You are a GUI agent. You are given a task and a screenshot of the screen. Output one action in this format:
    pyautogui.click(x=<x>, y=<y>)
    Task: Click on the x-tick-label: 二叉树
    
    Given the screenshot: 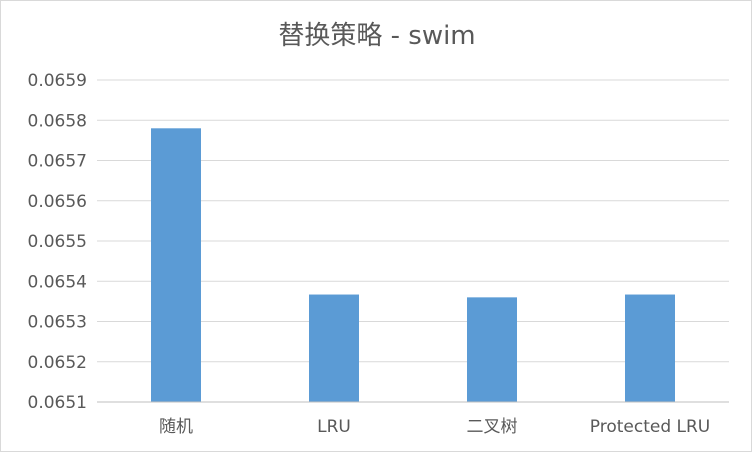 What is the action you would take?
    pyautogui.click(x=492, y=427)
    